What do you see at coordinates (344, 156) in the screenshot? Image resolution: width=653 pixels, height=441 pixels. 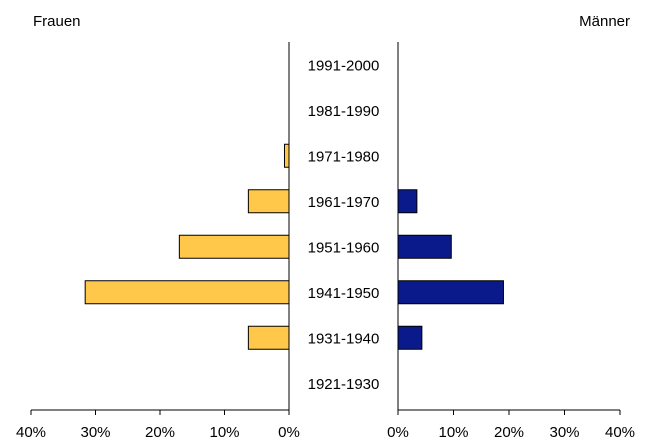 I see `category-label: 1971-1980` at bounding box center [344, 156].